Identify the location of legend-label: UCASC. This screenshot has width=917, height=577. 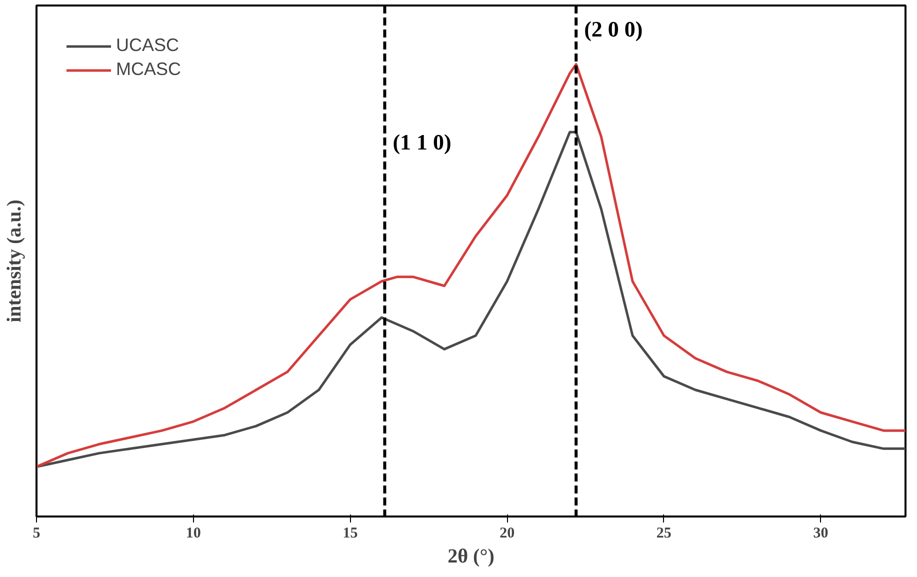
(148, 45).